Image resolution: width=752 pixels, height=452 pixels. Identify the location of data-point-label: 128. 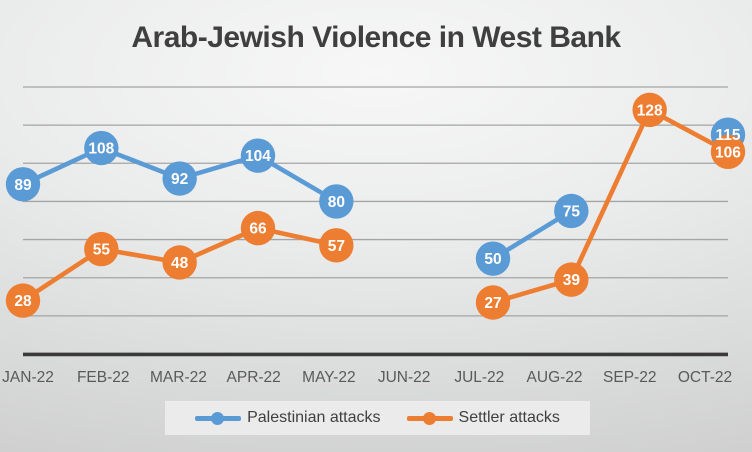
(650, 110).